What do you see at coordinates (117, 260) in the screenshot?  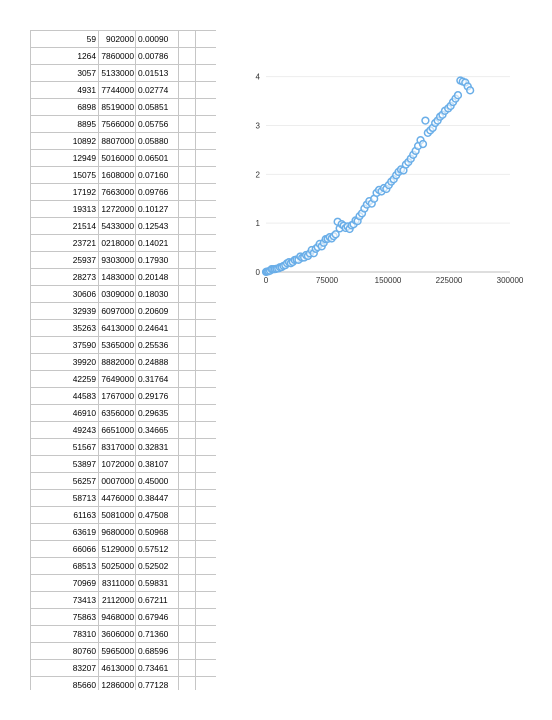 I see `cell-value: 9303000` at bounding box center [117, 260].